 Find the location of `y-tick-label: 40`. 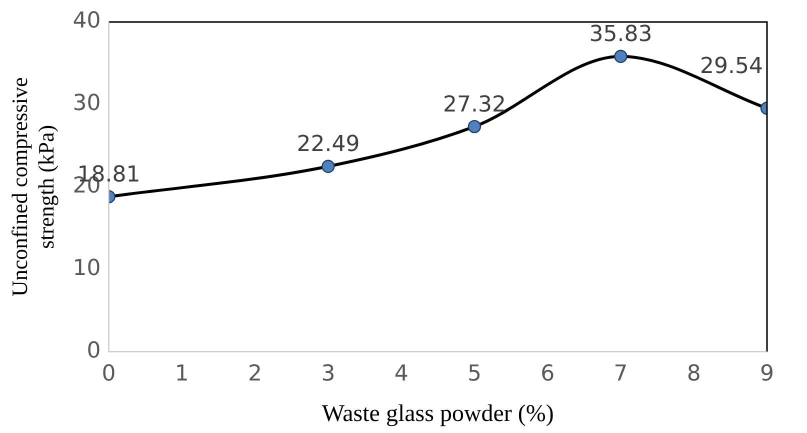

y-tick-label: 40 is located at coordinates (86, 21).